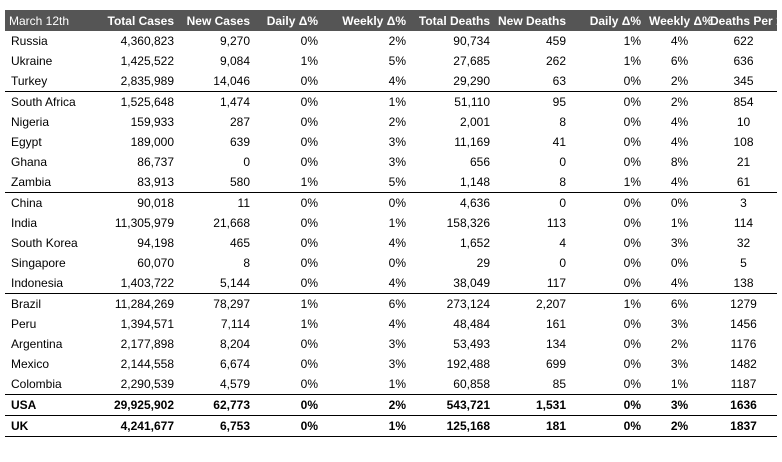  Describe the element at coordinates (29, 41) in the screenshot. I see `cell-country: Russia` at that location.